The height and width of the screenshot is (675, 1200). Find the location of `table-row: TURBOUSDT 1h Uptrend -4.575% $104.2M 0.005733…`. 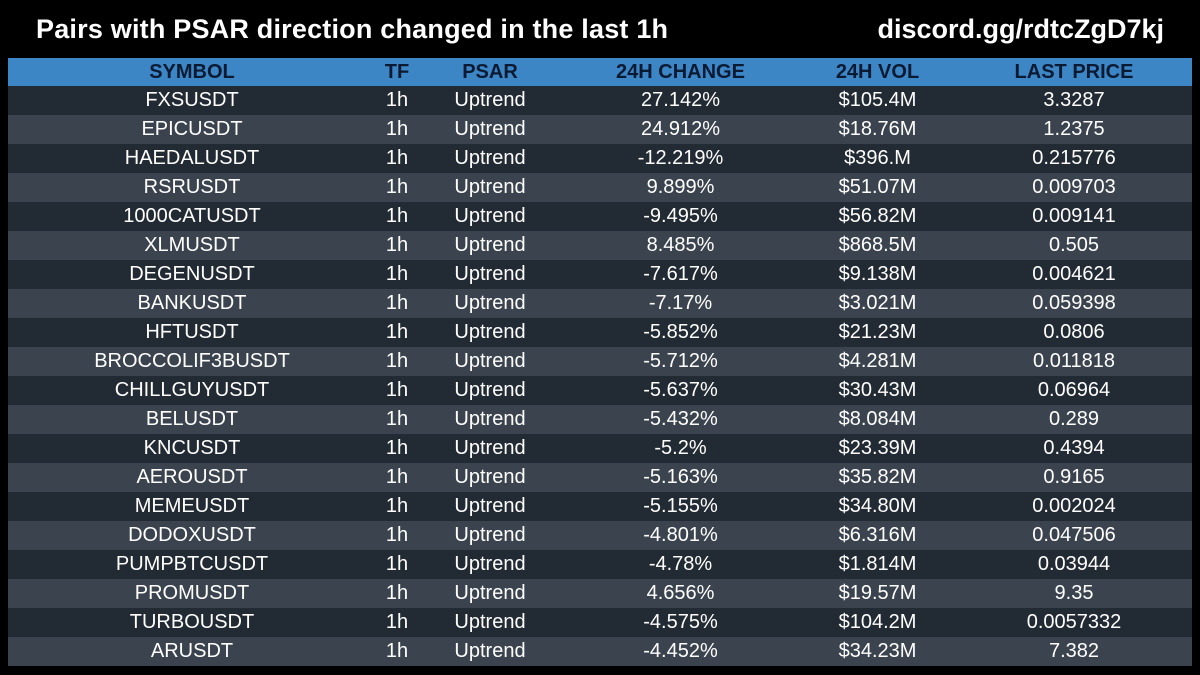

table-row: TURBOUSDT 1h Uptrend -4.575% $104.2M 0.005733… is located at coordinates (600, 622).